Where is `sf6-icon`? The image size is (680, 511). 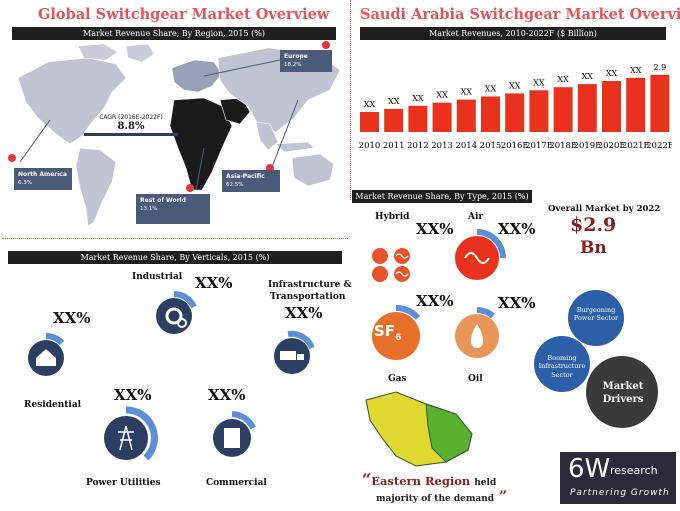 sf6-icon is located at coordinates (396, 332).